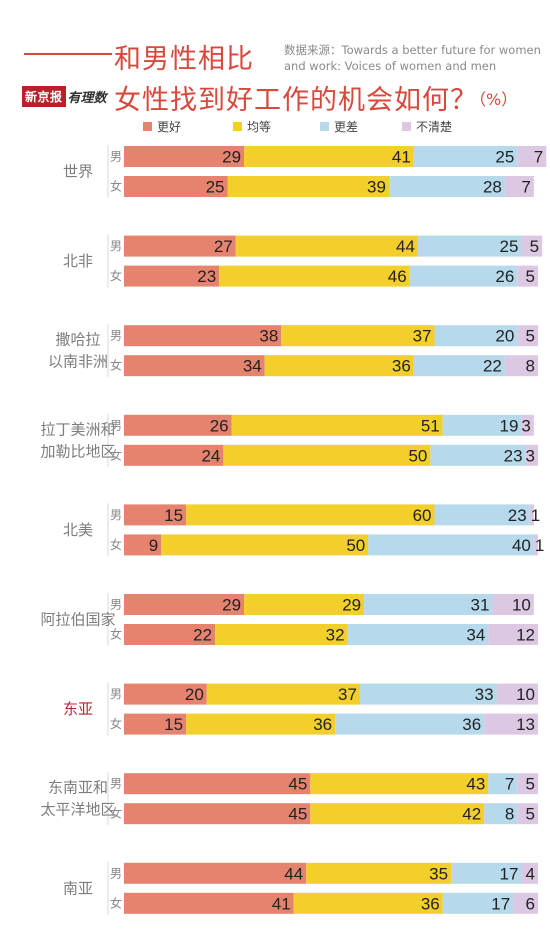  Describe the element at coordinates (324, 126) in the screenshot. I see `legend-swatch-worse` at that location.